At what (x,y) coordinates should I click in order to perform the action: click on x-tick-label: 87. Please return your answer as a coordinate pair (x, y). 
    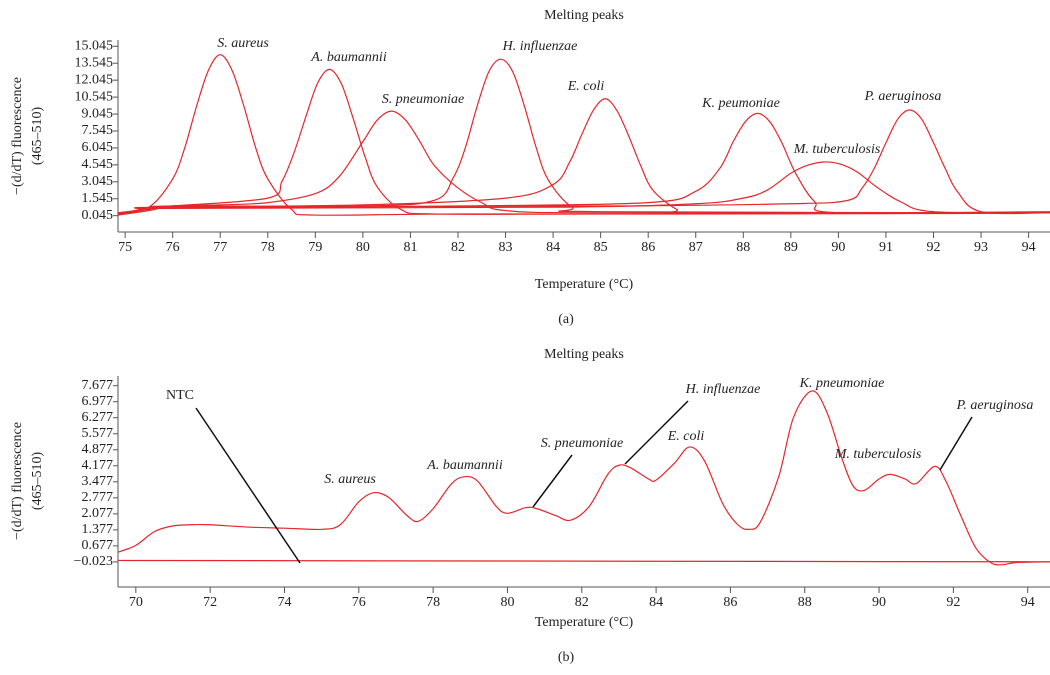
    Looking at the image, I should click on (696, 247).